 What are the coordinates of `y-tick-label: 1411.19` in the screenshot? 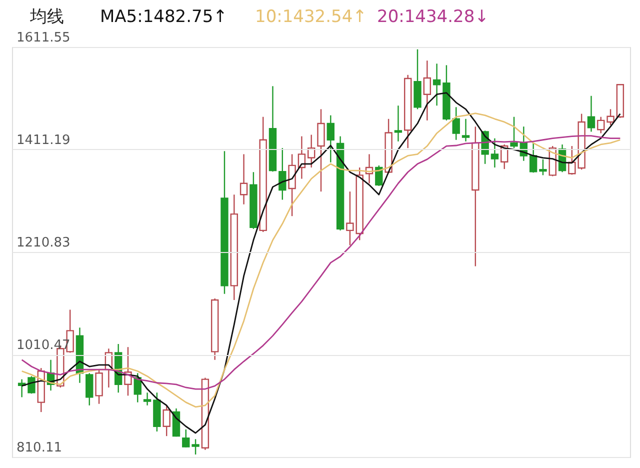 It's located at (43, 140).